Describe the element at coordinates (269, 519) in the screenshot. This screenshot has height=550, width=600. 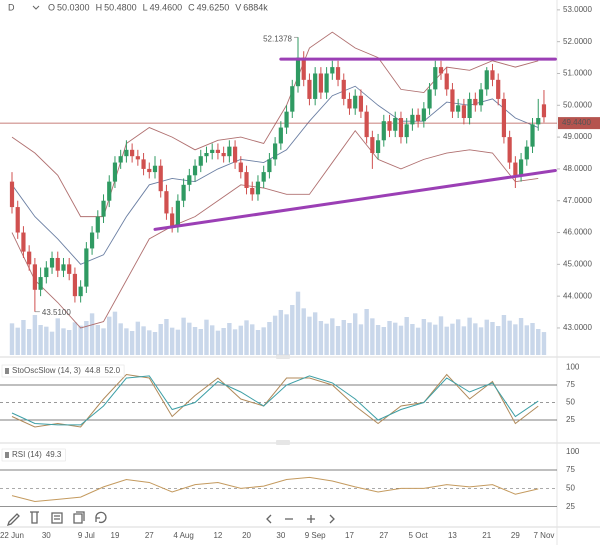
I see `scroll-left` at that location.